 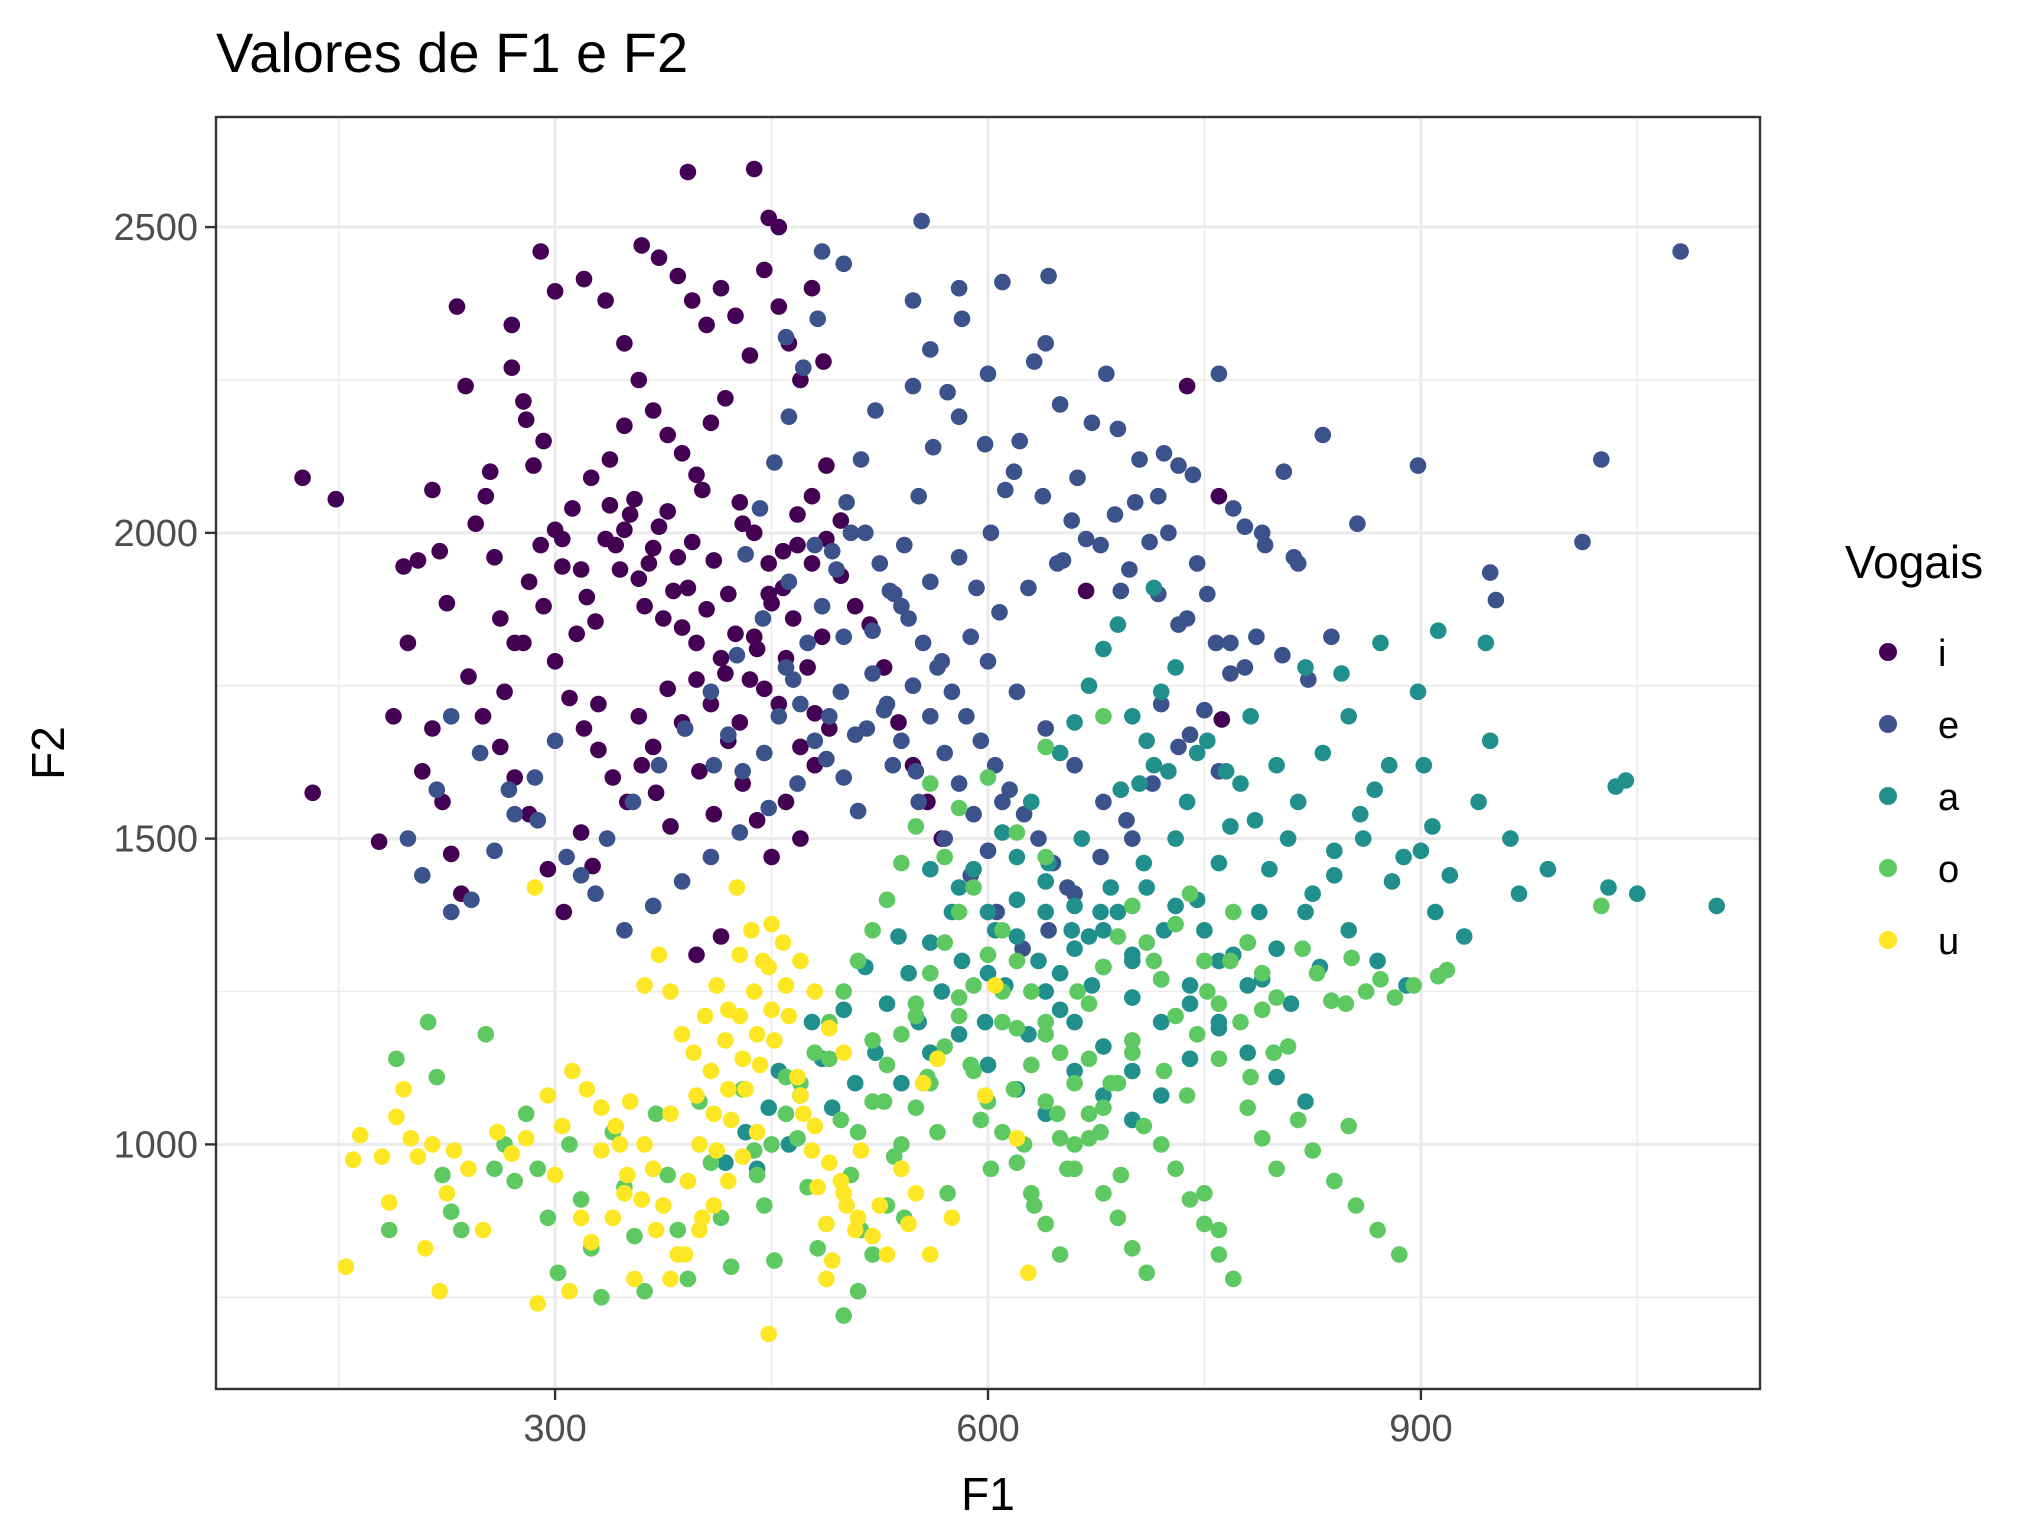 I want to click on y-axis-title: F2, so click(x=48, y=753).